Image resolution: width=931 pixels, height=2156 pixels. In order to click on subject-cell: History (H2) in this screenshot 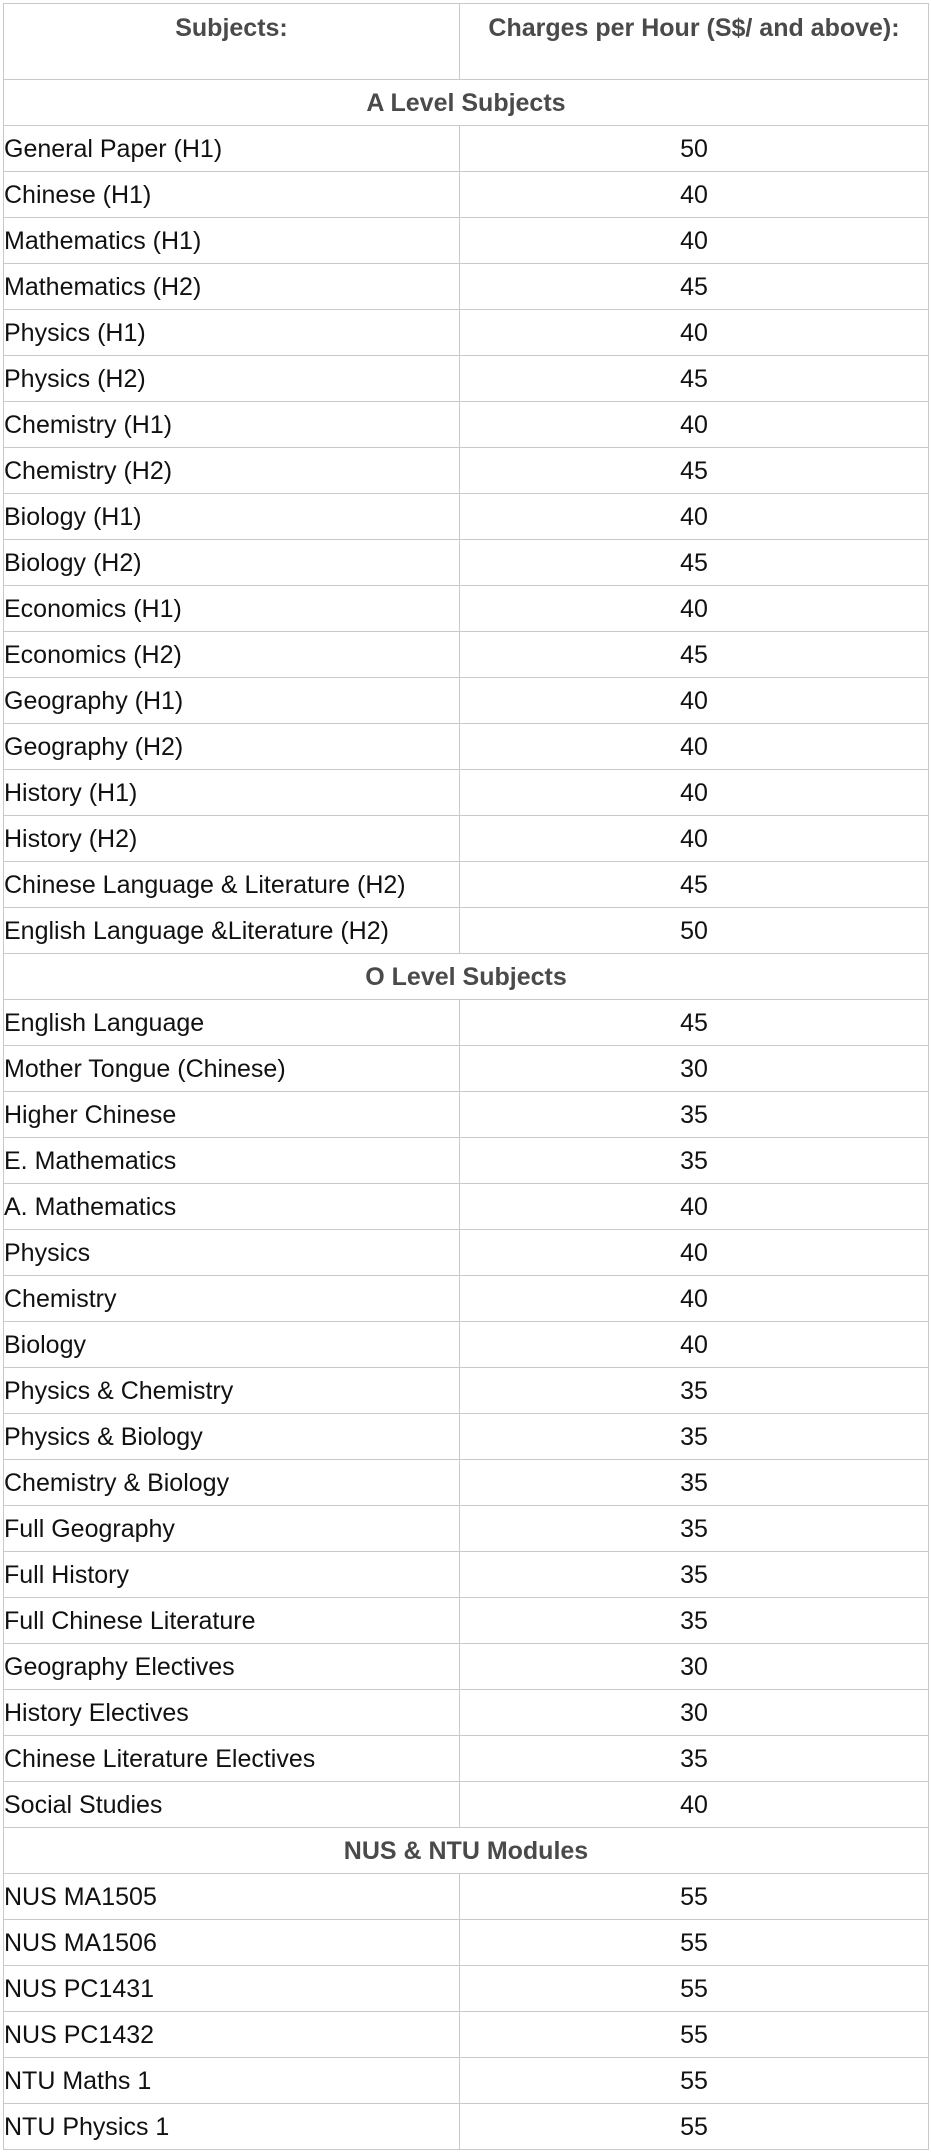, I will do `click(231, 838)`.